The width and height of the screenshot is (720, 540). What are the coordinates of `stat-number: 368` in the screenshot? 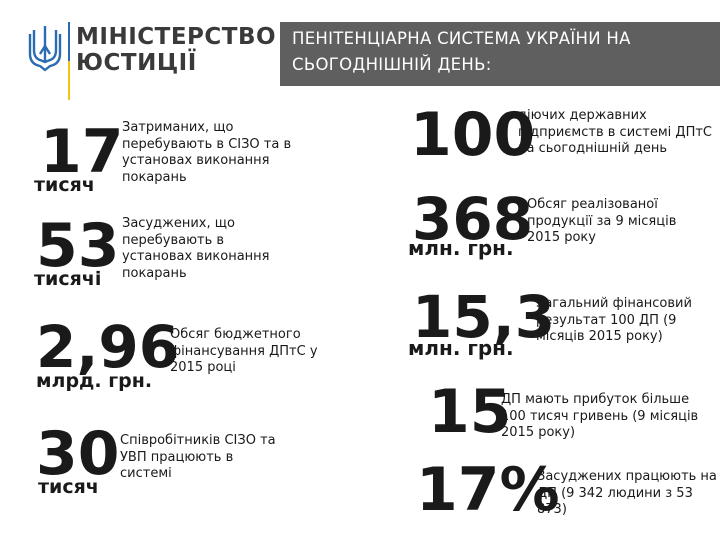 It's located at (473, 219).